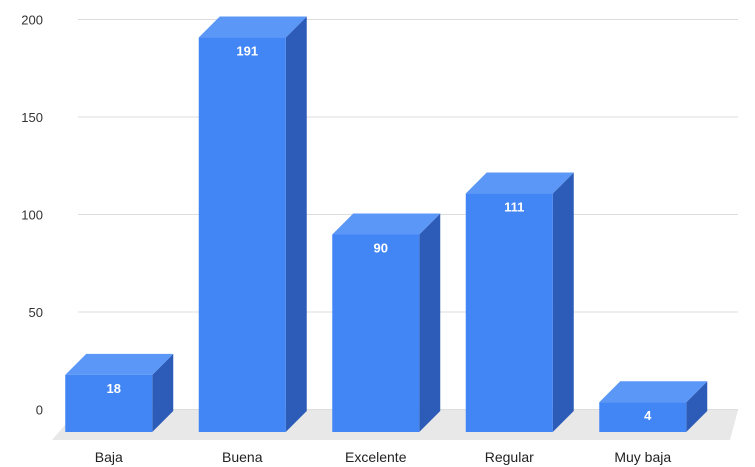  What do you see at coordinates (32, 117) in the screenshot?
I see `y-tick-label: 150` at bounding box center [32, 117].